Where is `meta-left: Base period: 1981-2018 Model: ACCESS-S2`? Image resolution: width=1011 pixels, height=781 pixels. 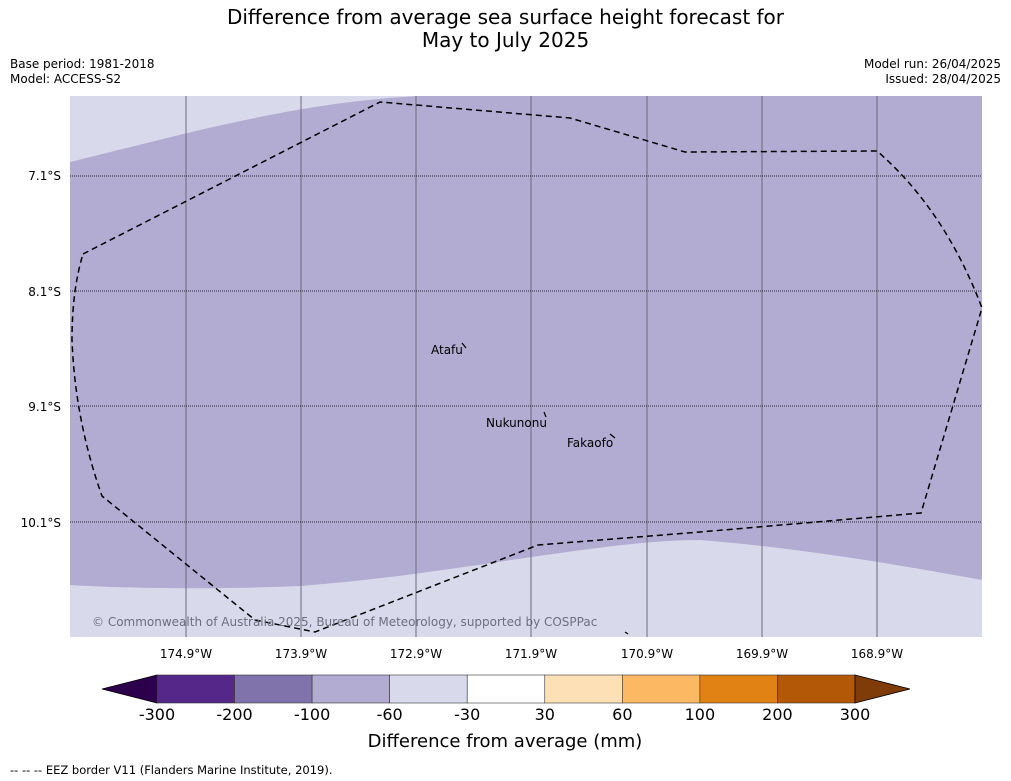
meta-left: Base period: 1981-2018 Model: ACCESS-S2 is located at coordinates (82, 72).